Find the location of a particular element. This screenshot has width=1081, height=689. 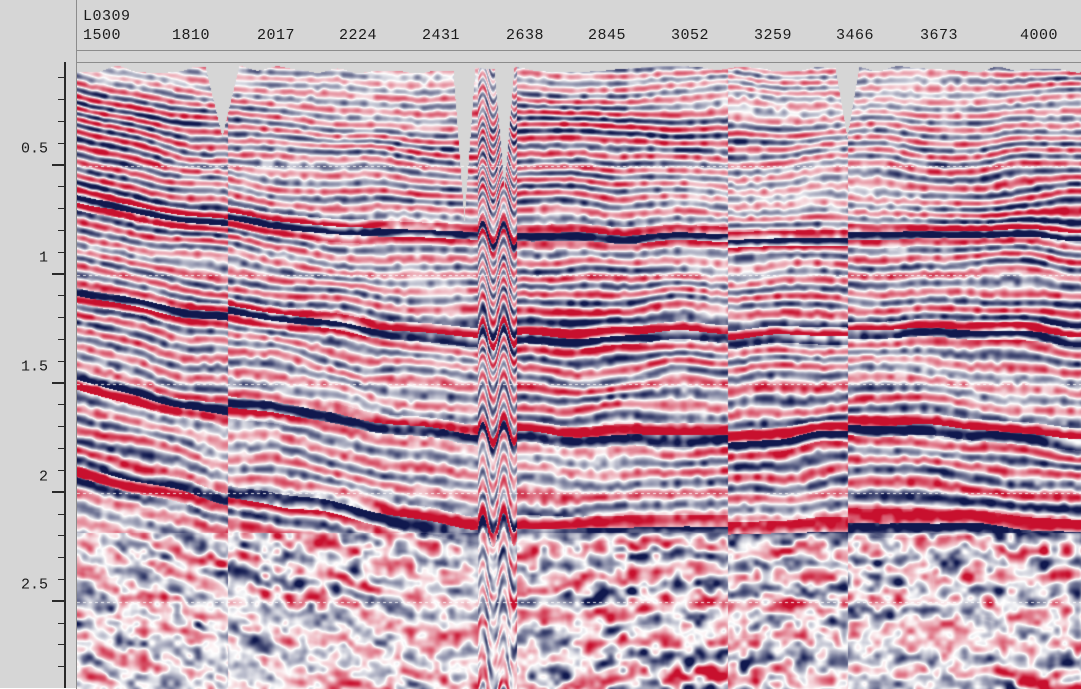

time-label: 1.5 is located at coordinates (34, 367).